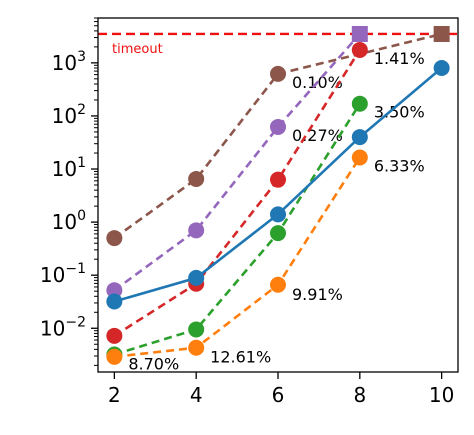 This screenshot has height=435, width=474. What do you see at coordinates (63, 274) in the screenshot?
I see `y-tick-label-1: 10⁻¹` at bounding box center [63, 274].